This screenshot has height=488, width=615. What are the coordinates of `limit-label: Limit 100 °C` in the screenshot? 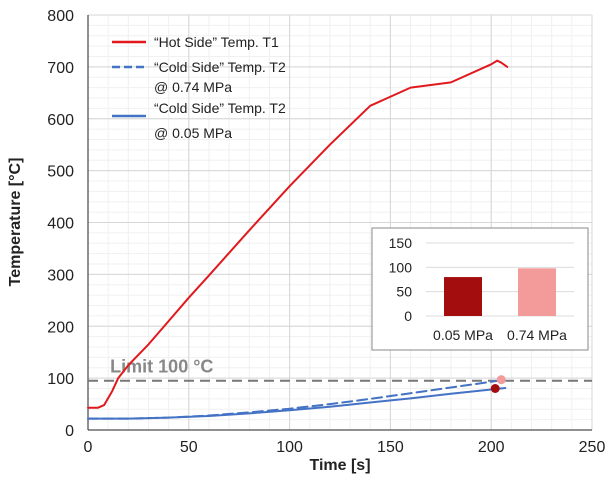 It's located at (161, 367).